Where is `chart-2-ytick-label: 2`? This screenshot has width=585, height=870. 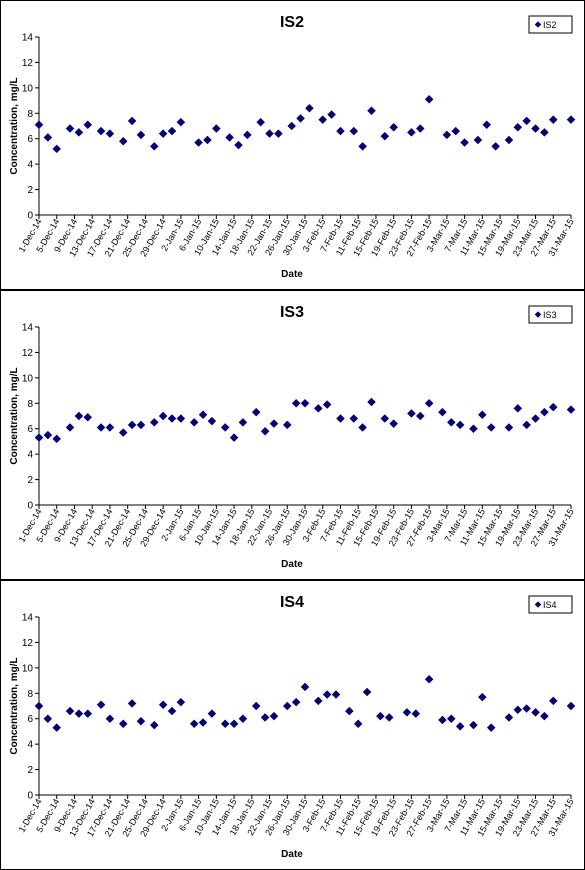 chart-2-ytick-label: 2 is located at coordinates (30, 770).